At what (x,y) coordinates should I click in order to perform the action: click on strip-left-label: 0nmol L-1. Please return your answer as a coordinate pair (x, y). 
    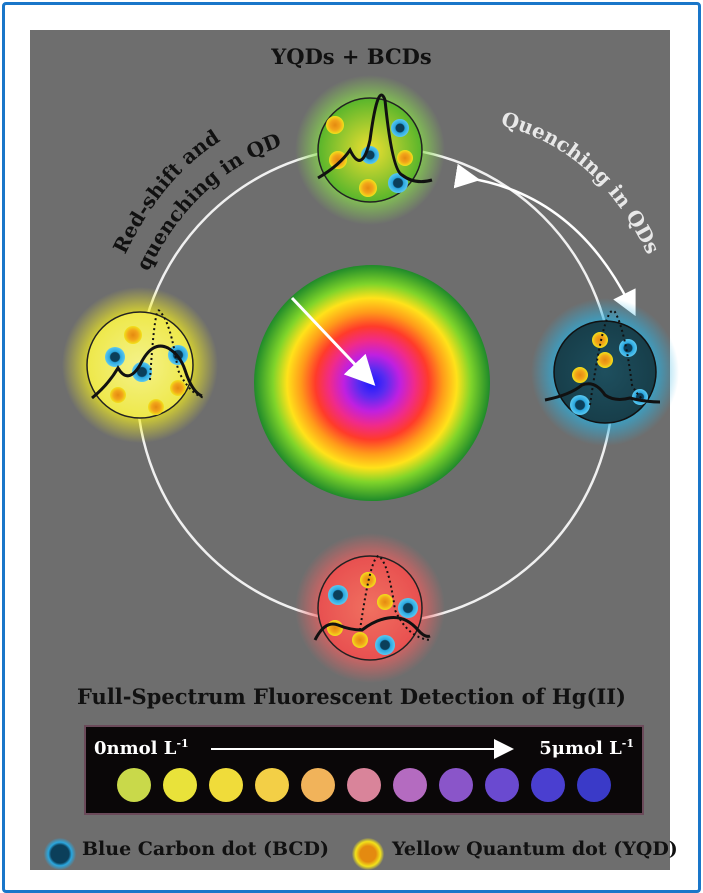
    Looking at the image, I should click on (141, 748).